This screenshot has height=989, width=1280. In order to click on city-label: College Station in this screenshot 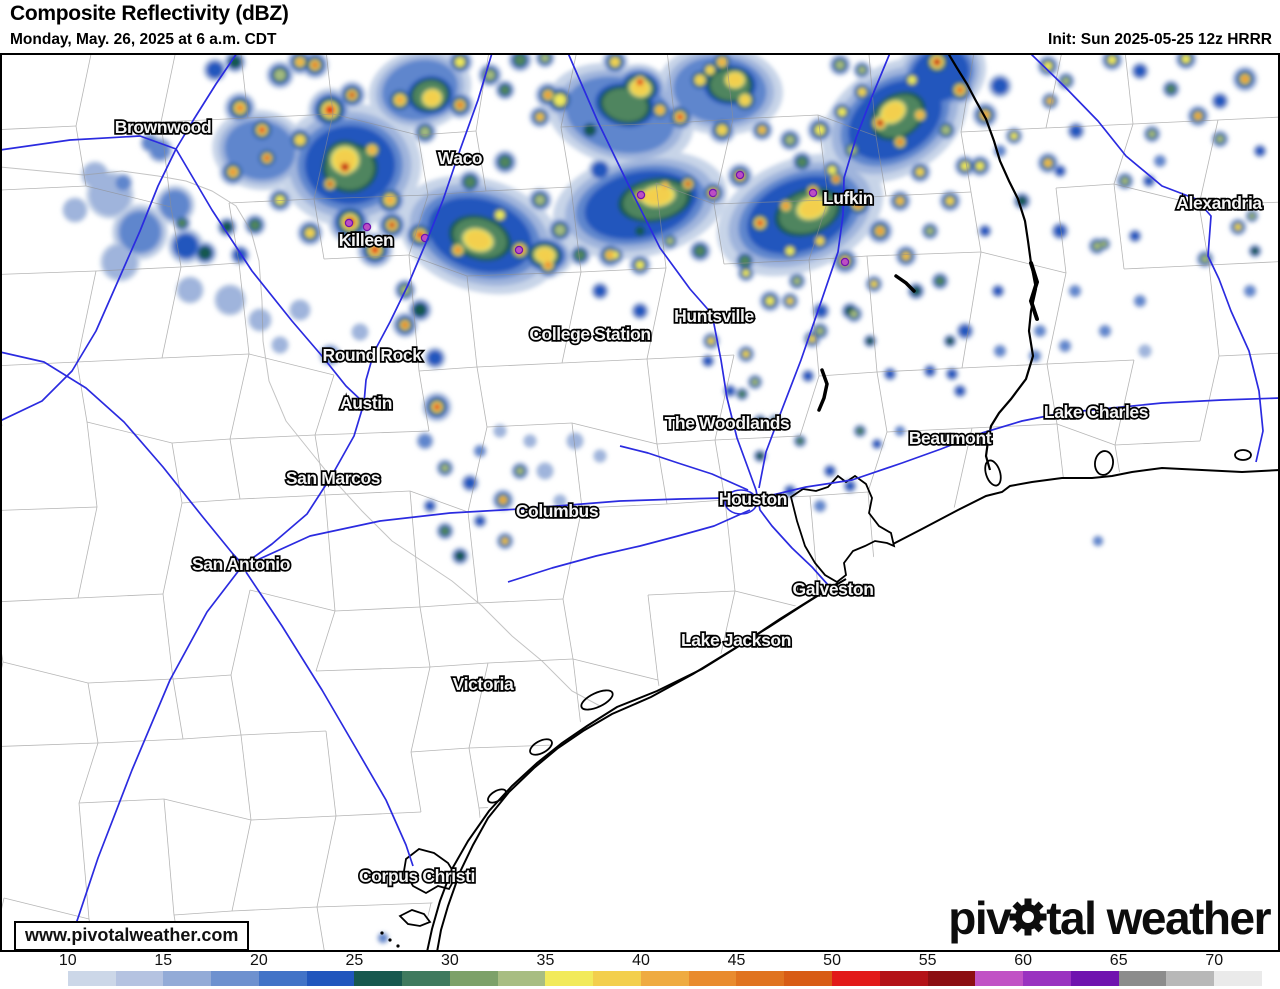, I will do `click(589, 334)`.